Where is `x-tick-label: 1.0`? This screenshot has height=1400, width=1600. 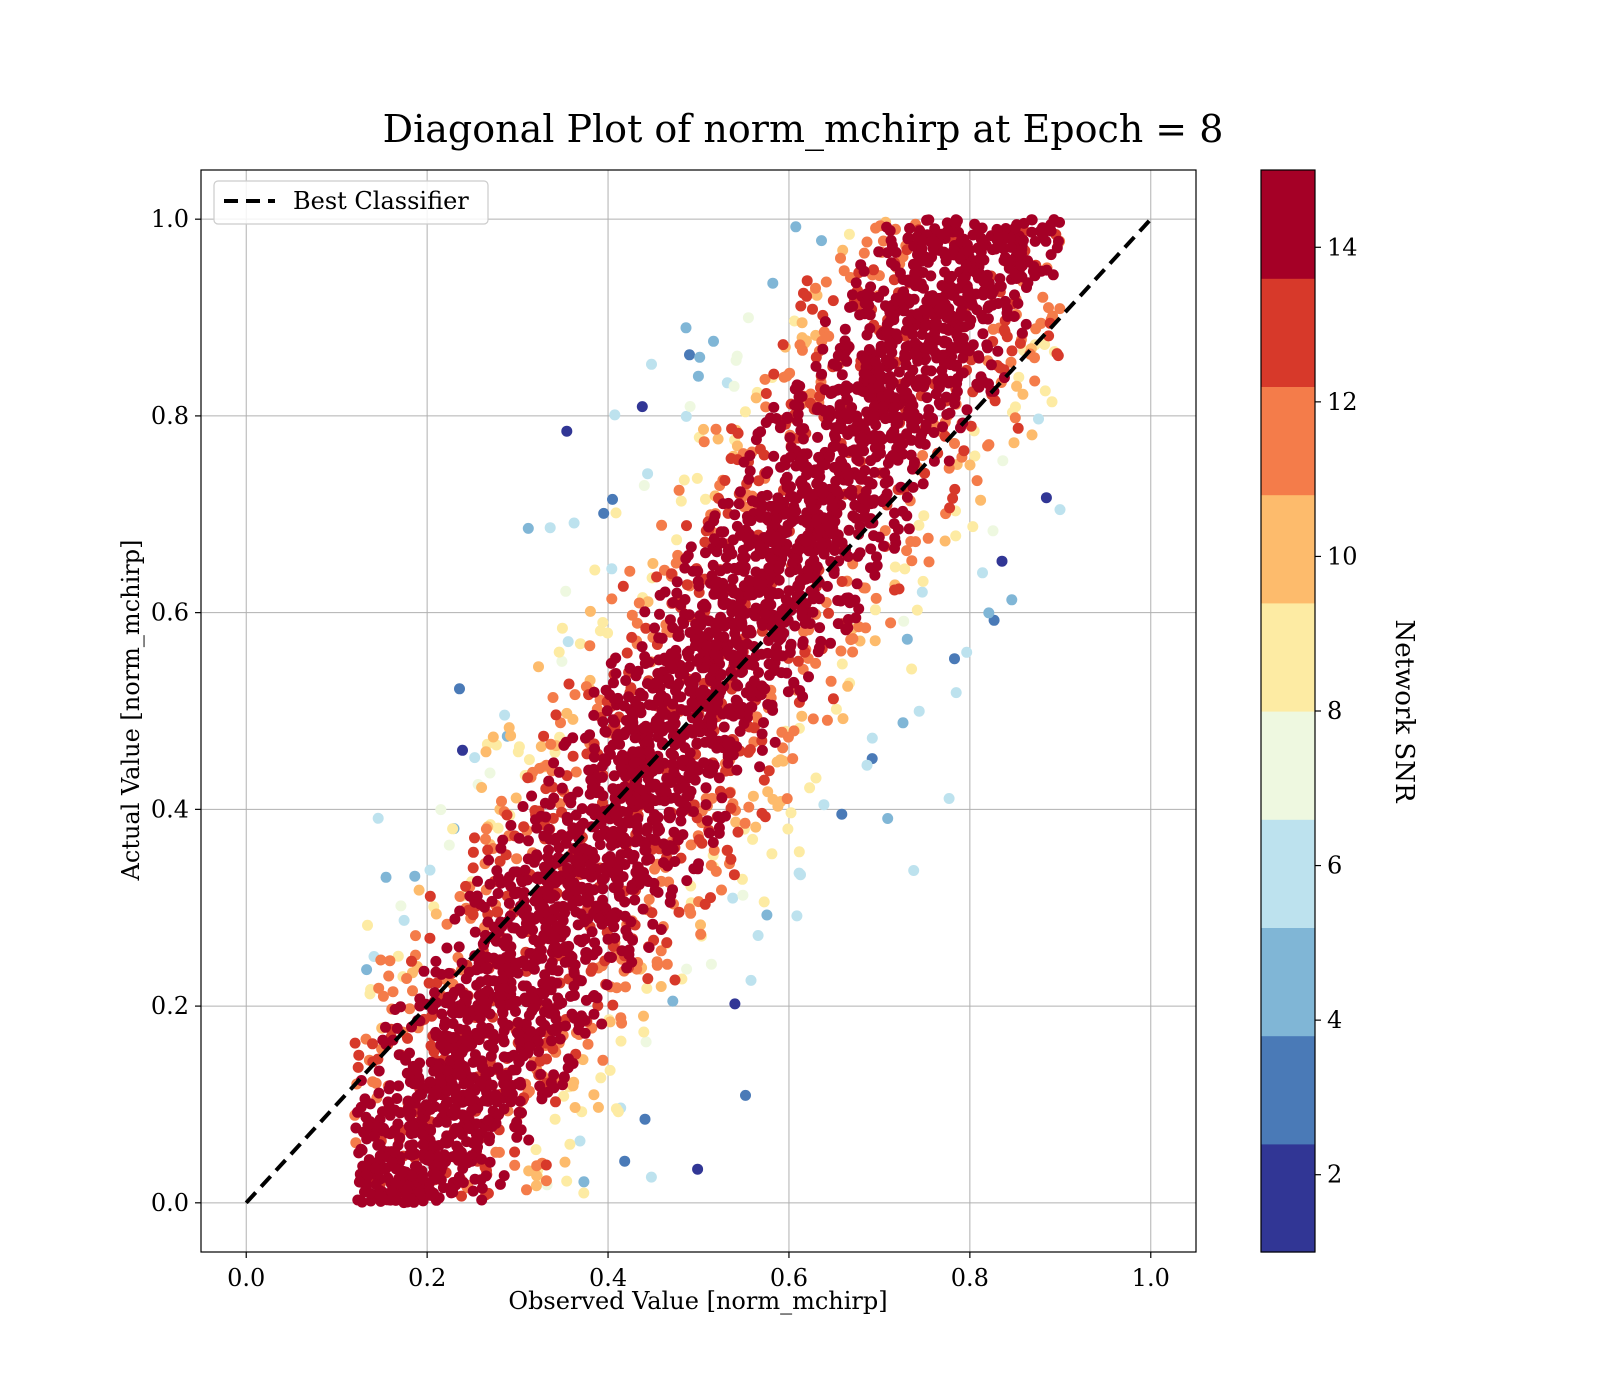 x-tick-label: 1.0 is located at coordinates (1151, 1278).